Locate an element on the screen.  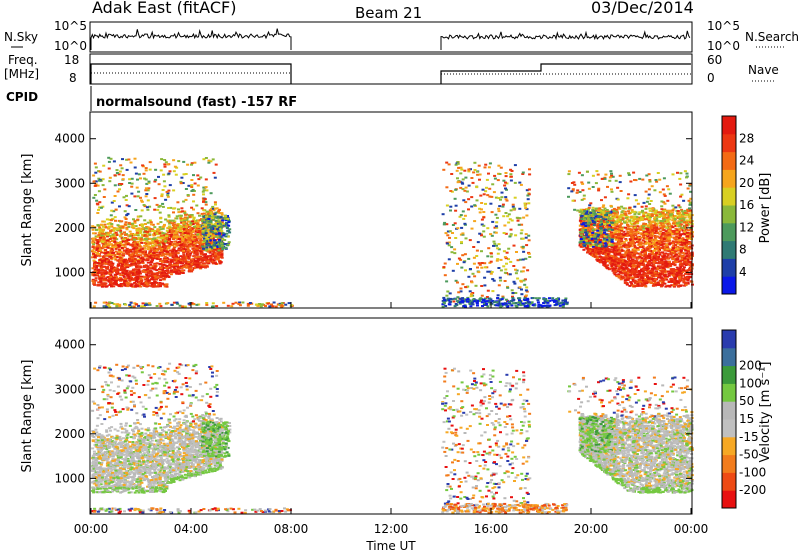
nsearch-tick-top: 10^5 is located at coordinates (723, 26).